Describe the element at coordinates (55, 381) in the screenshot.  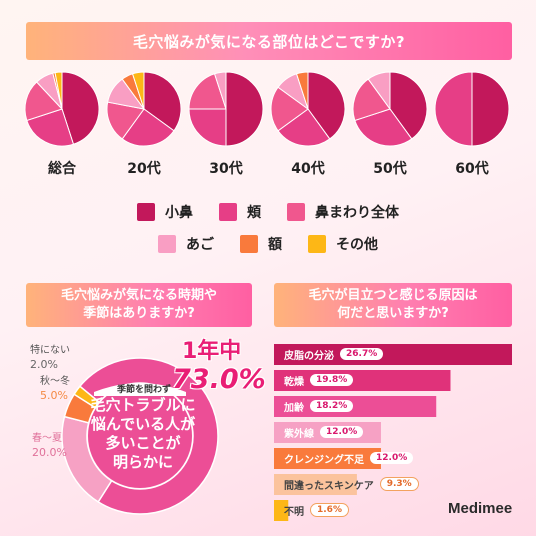
I see `donut-label-name: 秋～冬` at that location.